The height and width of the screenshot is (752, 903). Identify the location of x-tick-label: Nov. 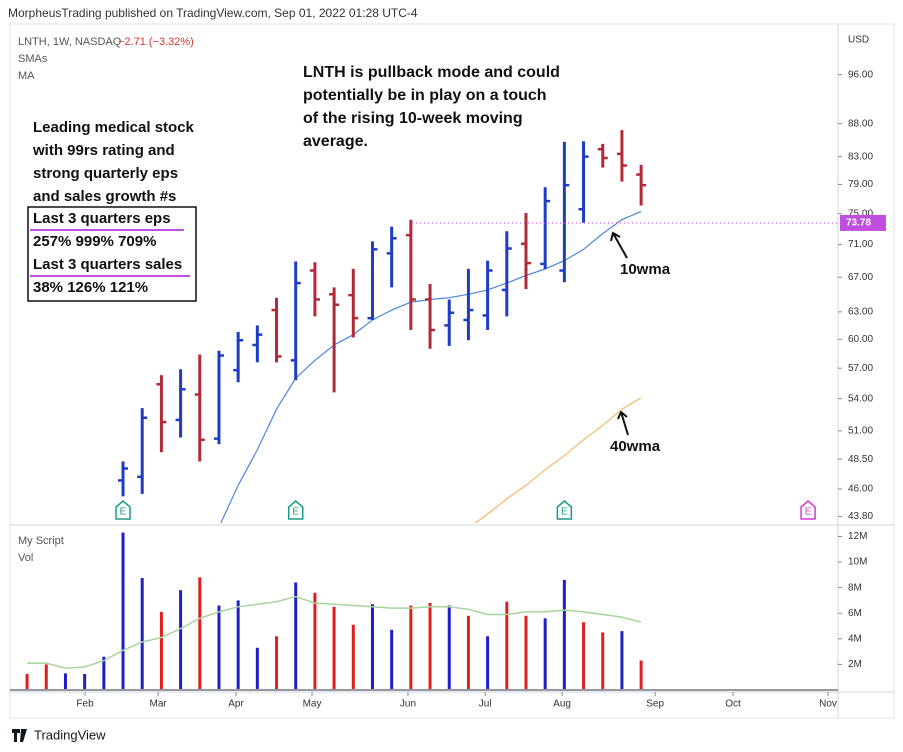
(828, 704).